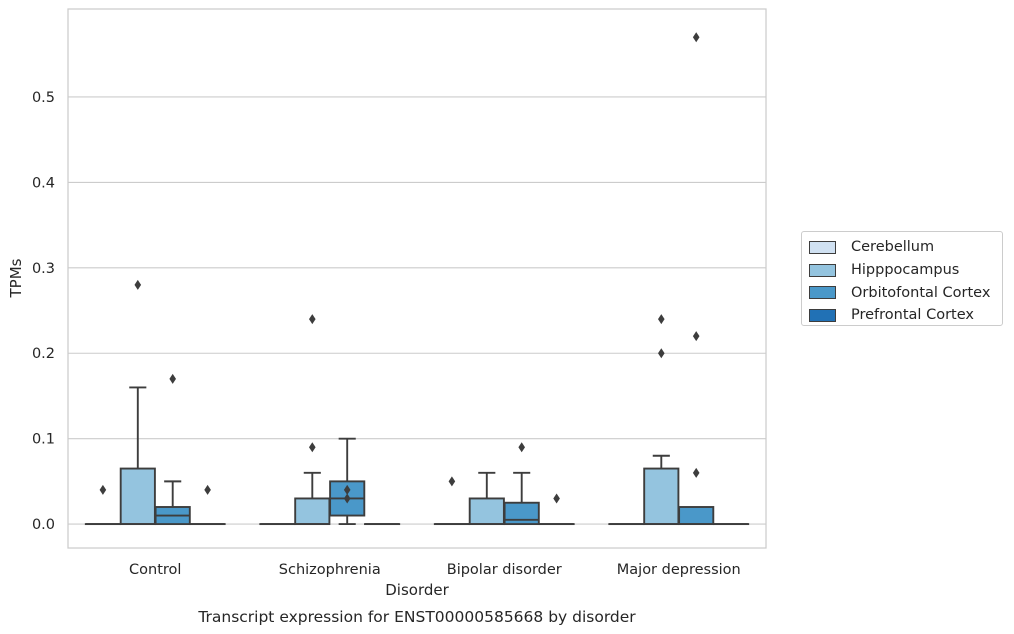 This screenshot has height=634, width=1014. I want to click on y-tick-label: 0.0, so click(43, 525).